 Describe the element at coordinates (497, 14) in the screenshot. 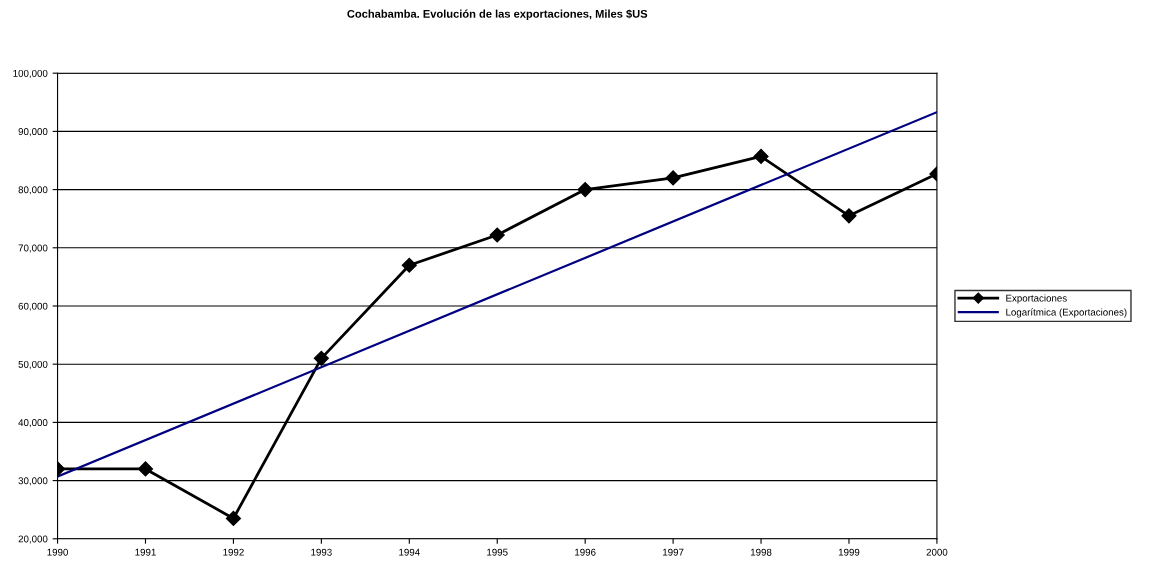

I see `chart-title: Cochabamba. Evolución de las exportaciones, Miles $US` at that location.